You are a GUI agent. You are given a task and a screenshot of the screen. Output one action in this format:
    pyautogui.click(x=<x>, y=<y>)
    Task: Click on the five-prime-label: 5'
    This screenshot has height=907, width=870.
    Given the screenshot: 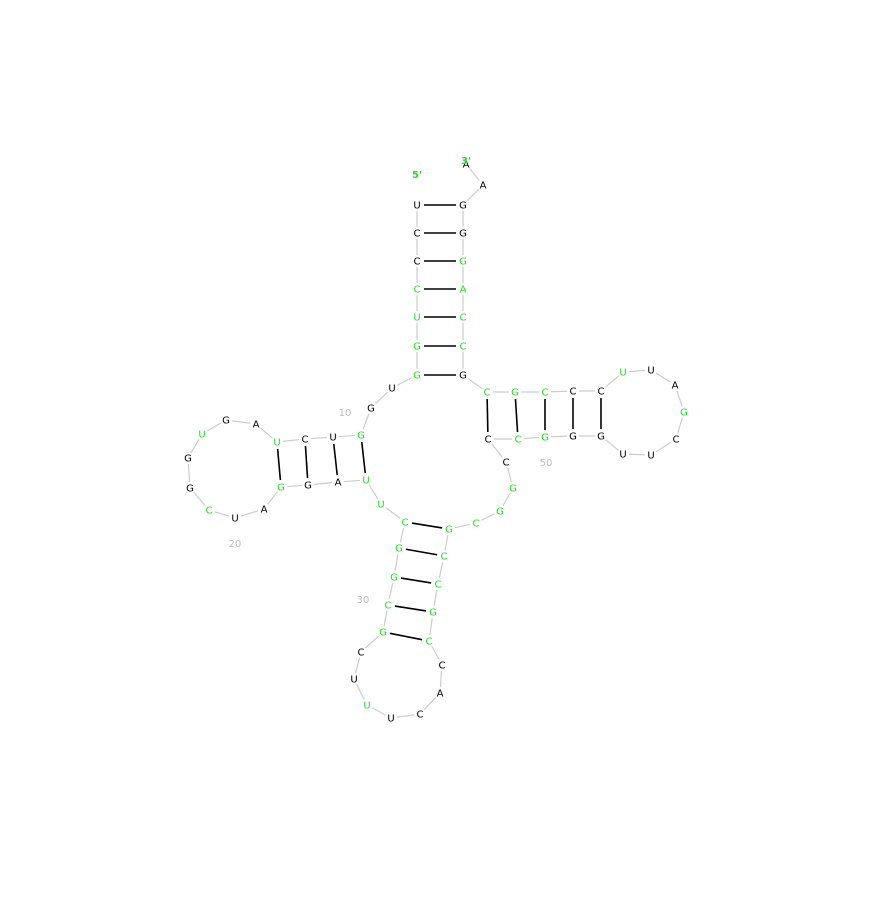 What is the action you would take?
    pyautogui.click(x=417, y=175)
    